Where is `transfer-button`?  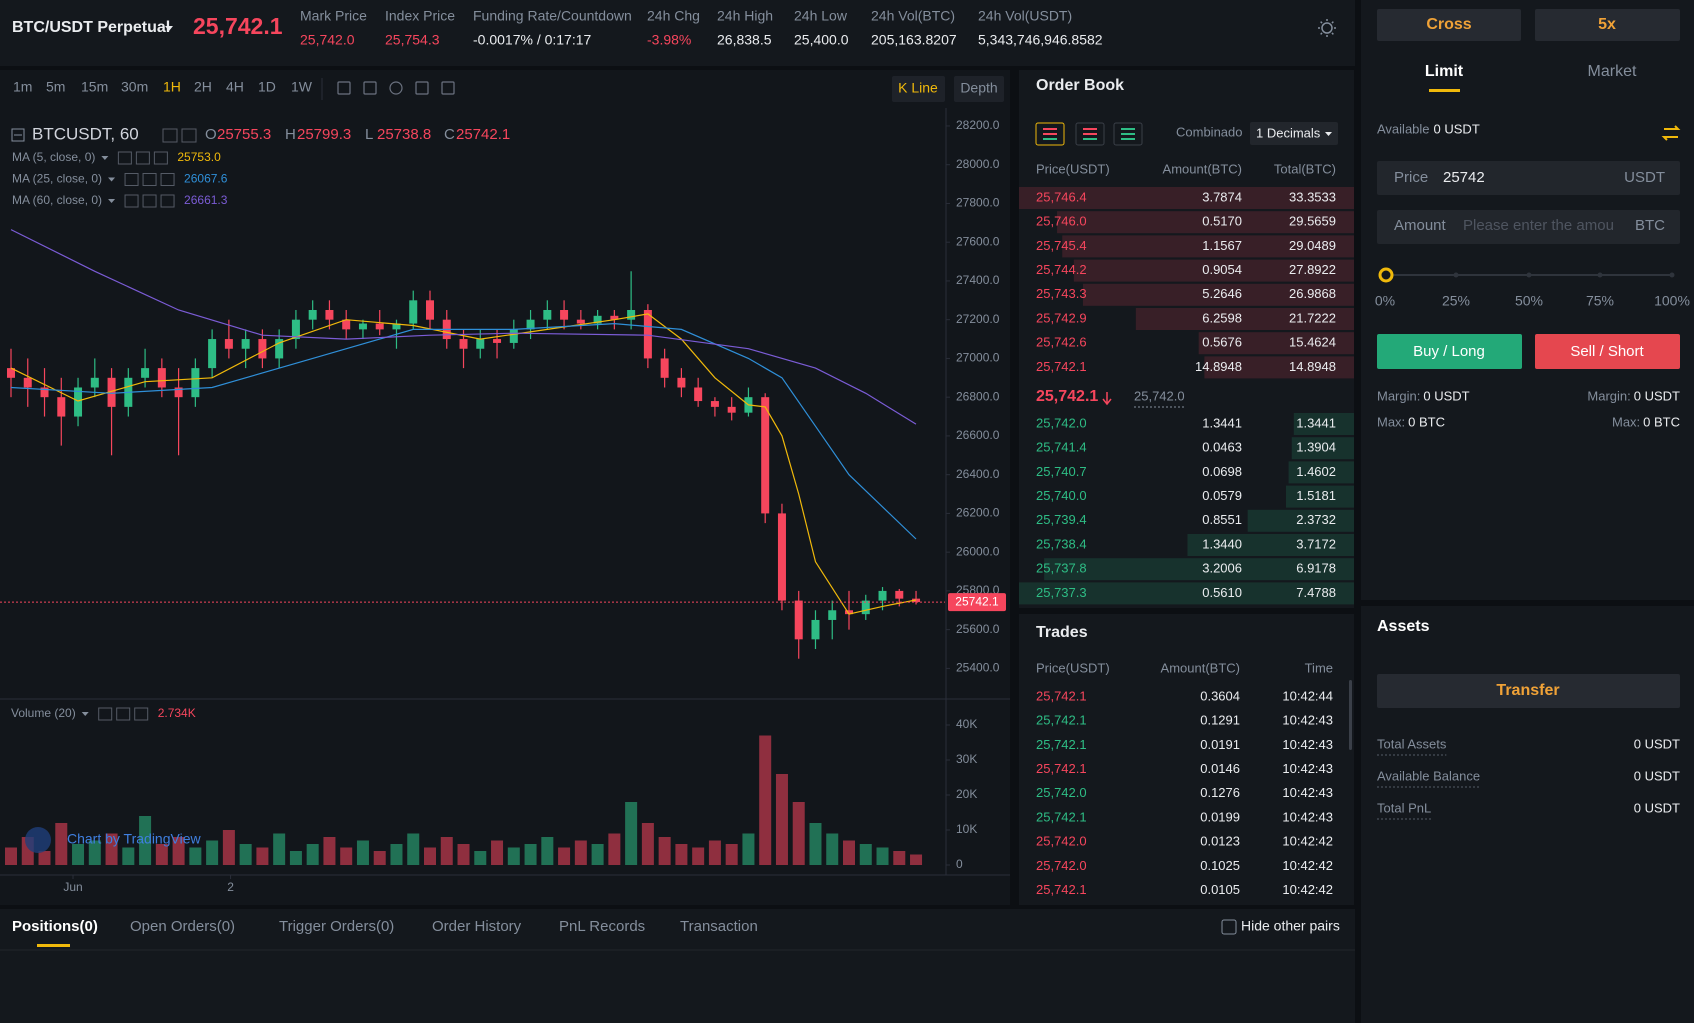
transfer-button is located at coordinates (1528, 691).